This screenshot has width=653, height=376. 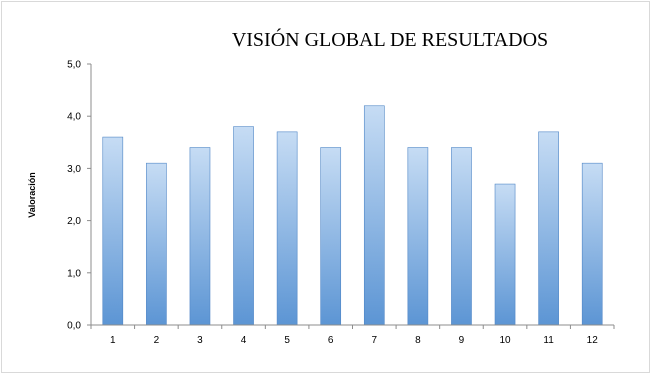 What do you see at coordinates (244, 340) in the screenshot?
I see `x-tick-label: 4` at bounding box center [244, 340].